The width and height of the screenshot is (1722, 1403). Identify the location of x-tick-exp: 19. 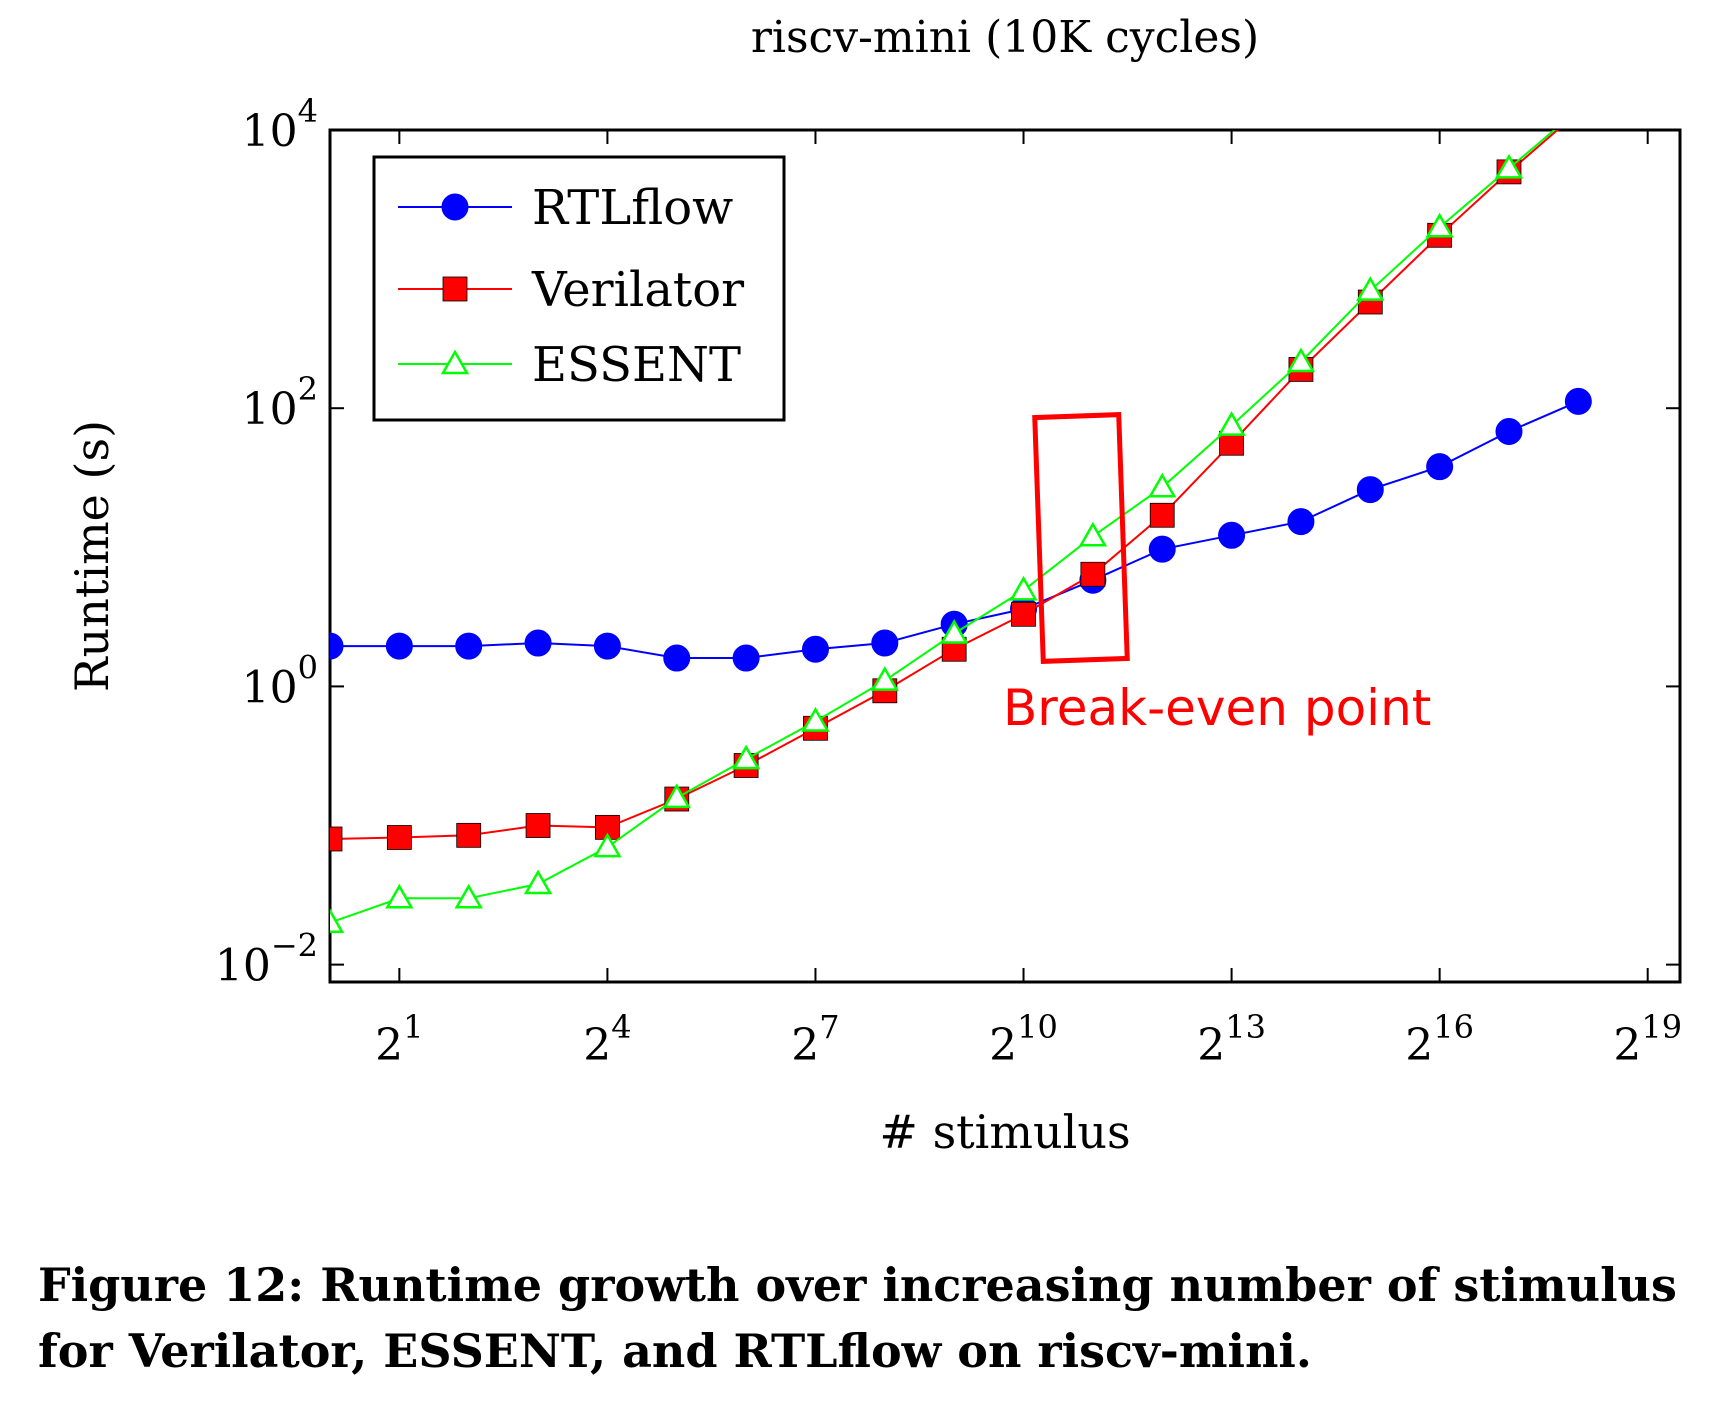
(1661, 1027).